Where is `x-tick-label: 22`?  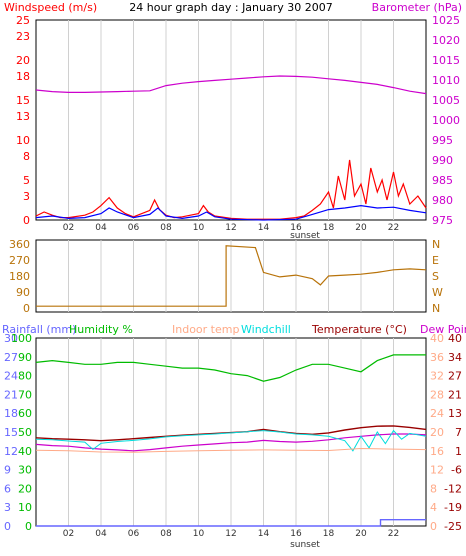 x-tick-label: 22 is located at coordinates (393, 534).